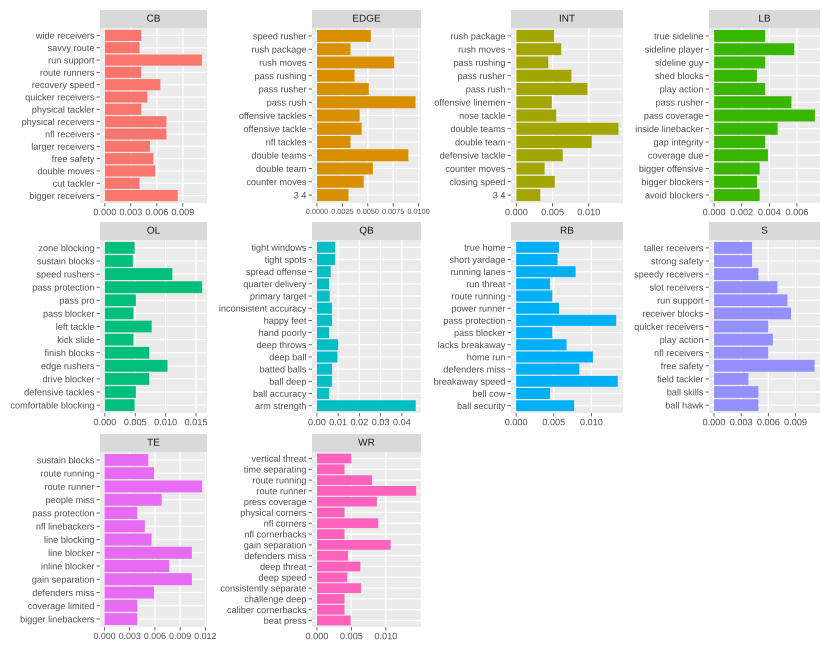 This screenshot has width=822, height=647. Describe the element at coordinates (480, 333) in the screenshot. I see `y-tick-label: pass blocker` at that location.